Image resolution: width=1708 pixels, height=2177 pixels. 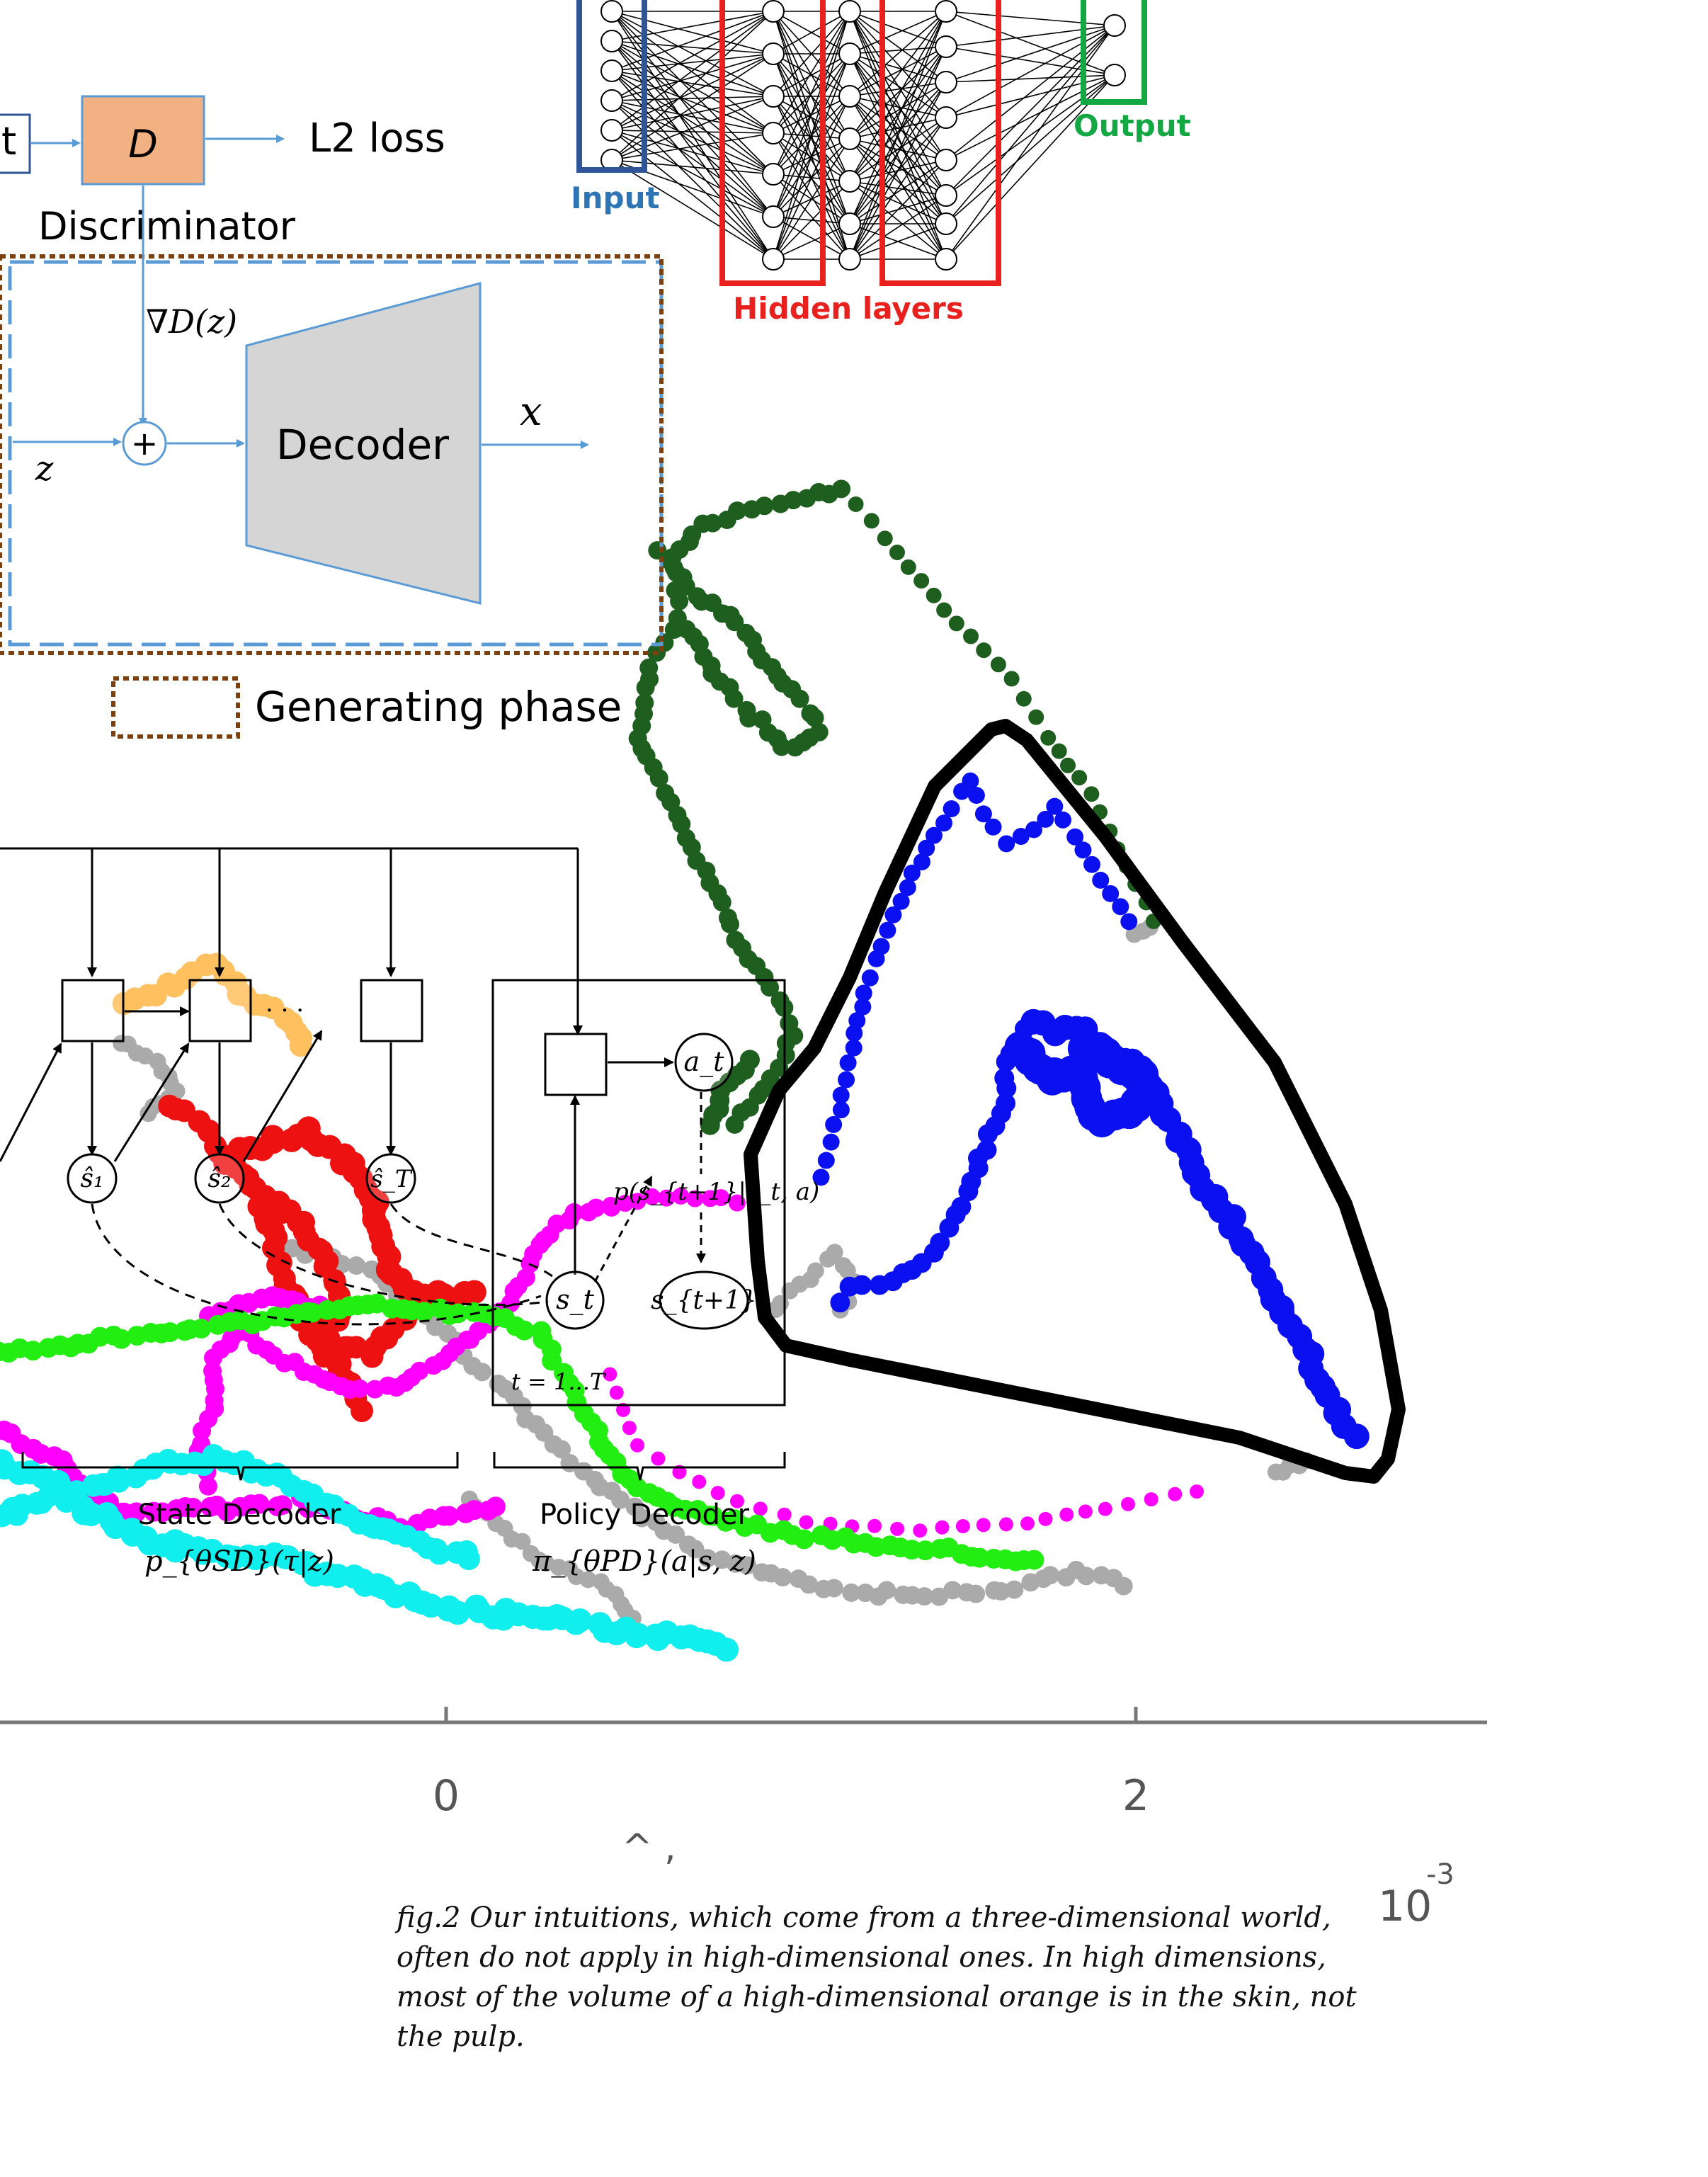 What do you see at coordinates (239, 1561) in the screenshot?
I see `state-decoder-formula: p_{θSD}(τ|z)` at bounding box center [239, 1561].